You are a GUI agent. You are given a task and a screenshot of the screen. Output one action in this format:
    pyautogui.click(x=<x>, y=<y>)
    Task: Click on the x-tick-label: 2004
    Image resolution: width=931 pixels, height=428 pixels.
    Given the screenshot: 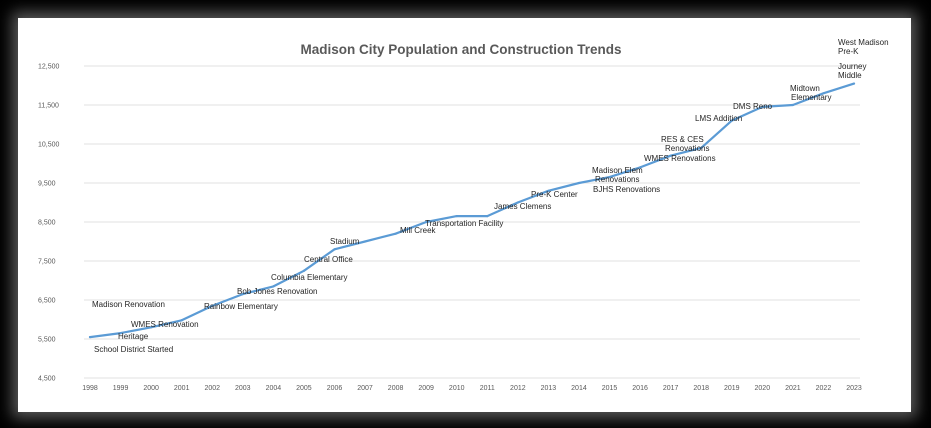 What is the action you would take?
    pyautogui.click(x=274, y=388)
    